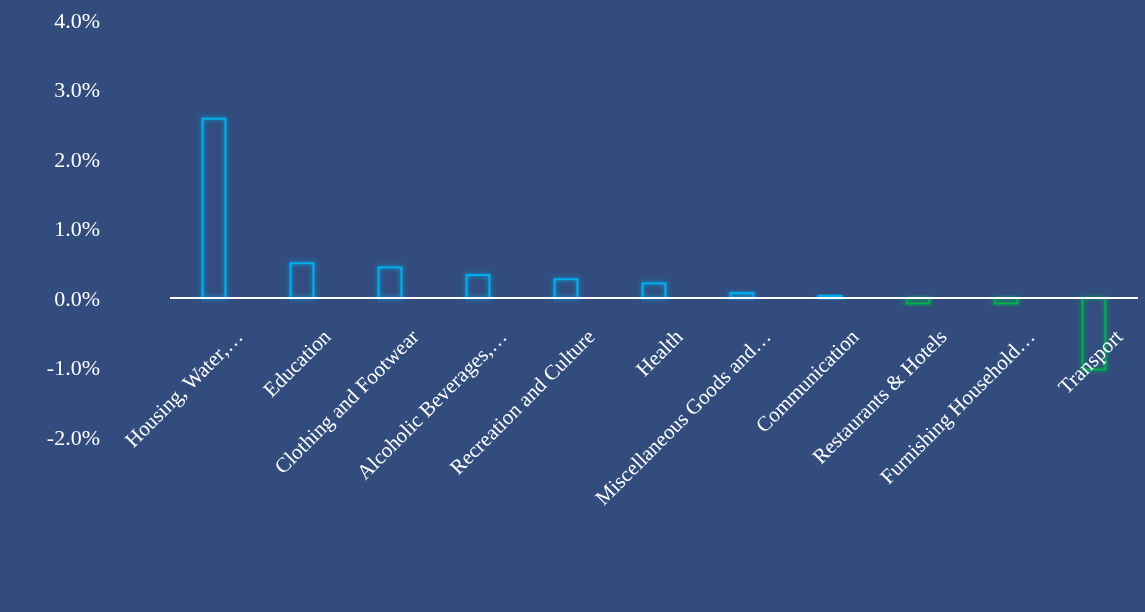 Image resolution: width=1145 pixels, height=612 pixels. Describe the element at coordinates (77, 20) in the screenshot. I see `y-tick-label: 4.0%` at that location.